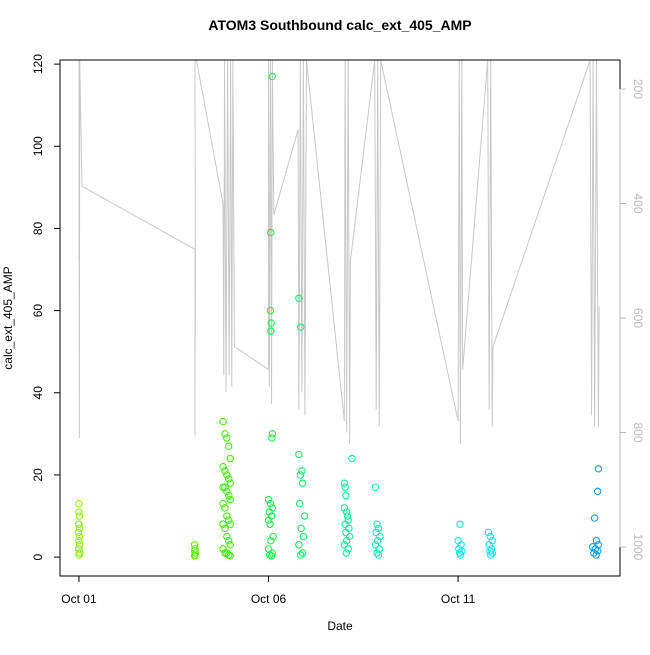 The image size is (650, 655). I want to click on y-tick-label: 0, so click(38, 556).